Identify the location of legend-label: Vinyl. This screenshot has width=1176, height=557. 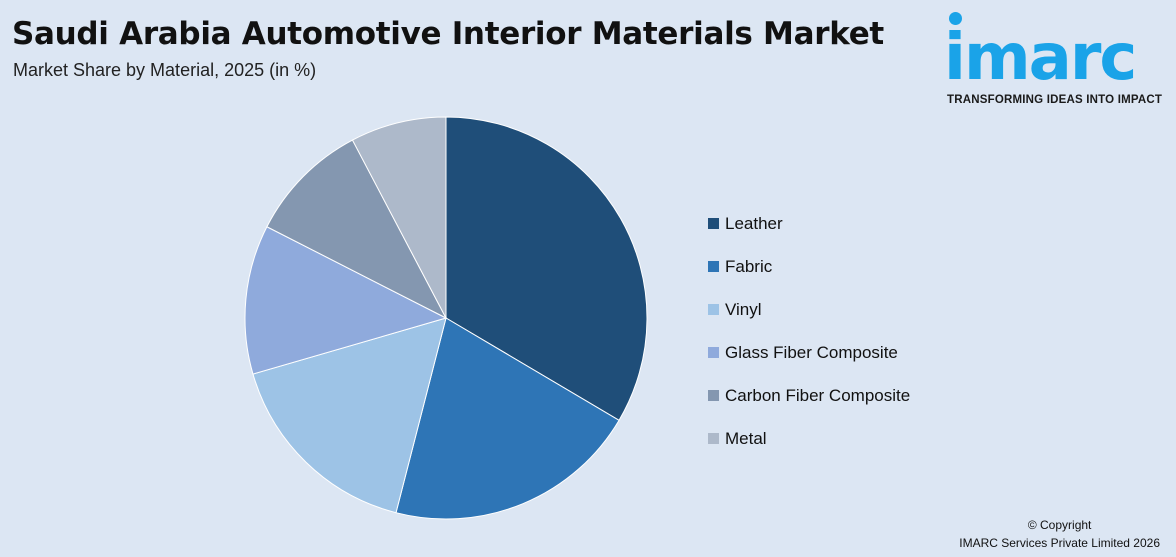
(743, 309).